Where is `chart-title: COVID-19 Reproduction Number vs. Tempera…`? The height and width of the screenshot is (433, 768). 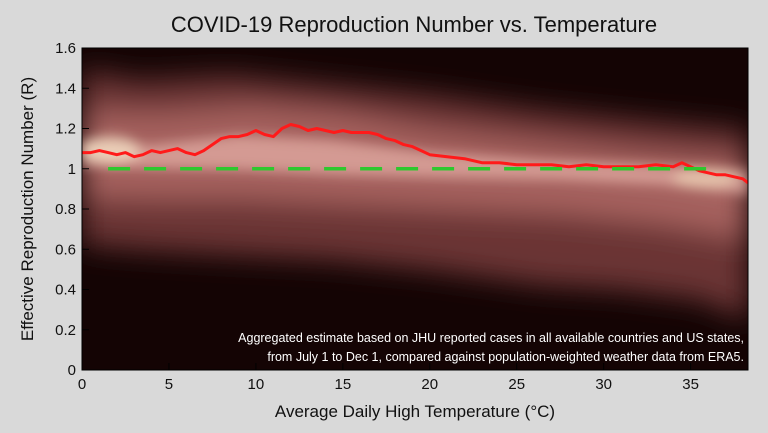
chart-title: COVID-19 Reproduction Number vs. Tempera… is located at coordinates (414, 24).